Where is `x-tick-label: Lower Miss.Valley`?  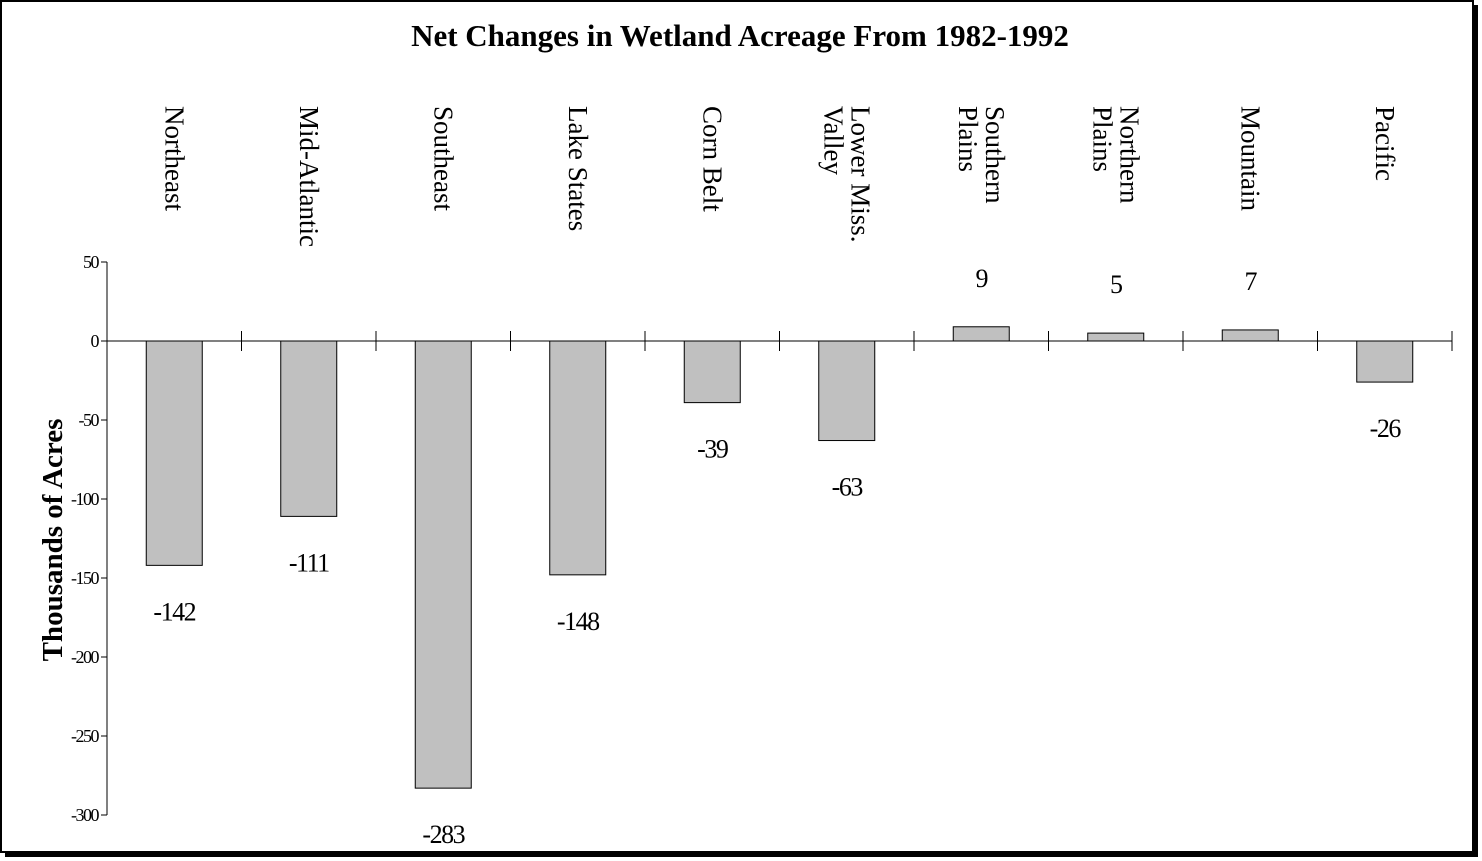
x-tick-label: Lower Miss.Valley is located at coordinates (846, 174).